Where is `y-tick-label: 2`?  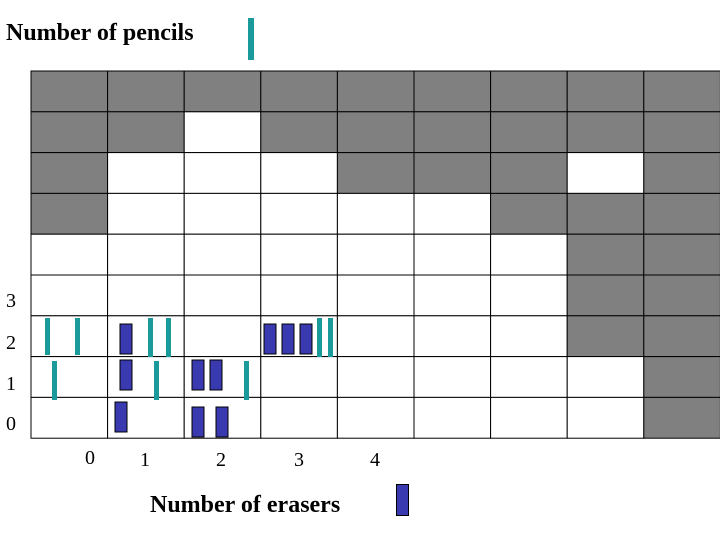 y-tick-label: 2 is located at coordinates (11, 343).